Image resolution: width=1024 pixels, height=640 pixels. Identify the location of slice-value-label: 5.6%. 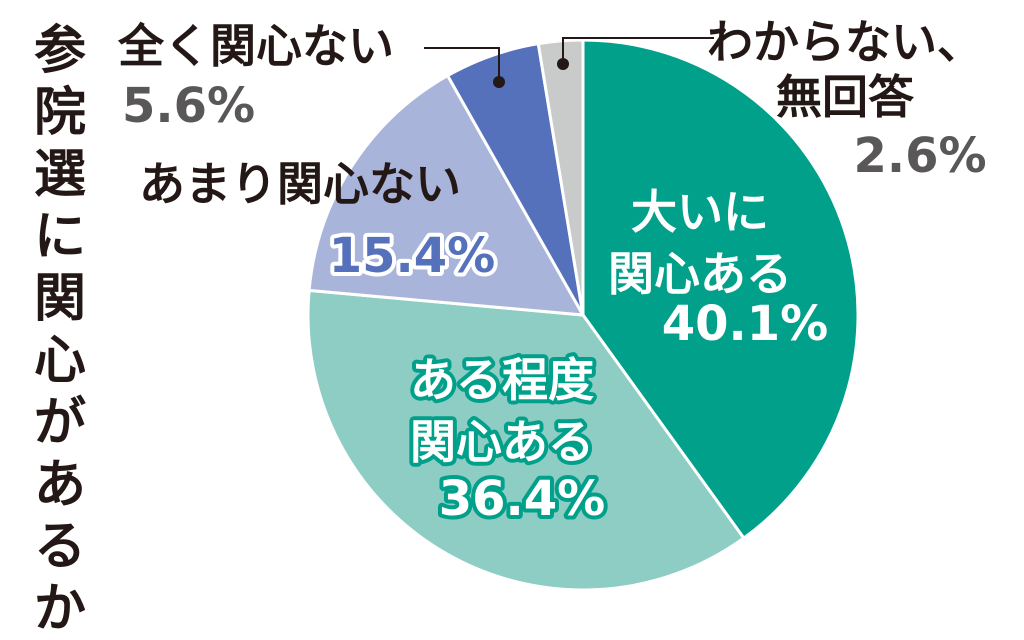
(188, 106).